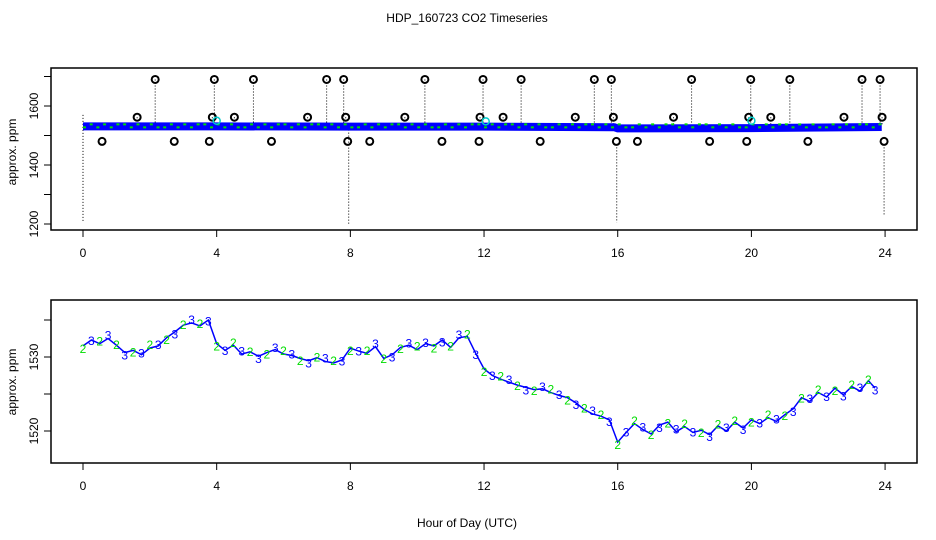 The image size is (936, 540). What do you see at coordinates (350, 253) in the screenshot?
I see `top-x-tick-label: 8` at bounding box center [350, 253].